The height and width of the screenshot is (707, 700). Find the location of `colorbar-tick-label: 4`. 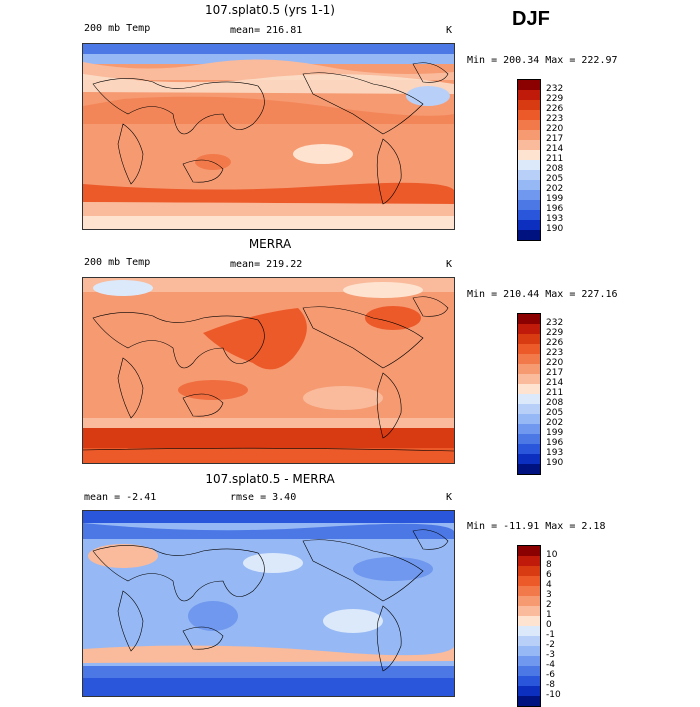

colorbar-tick-label: 4 is located at coordinates (549, 585).